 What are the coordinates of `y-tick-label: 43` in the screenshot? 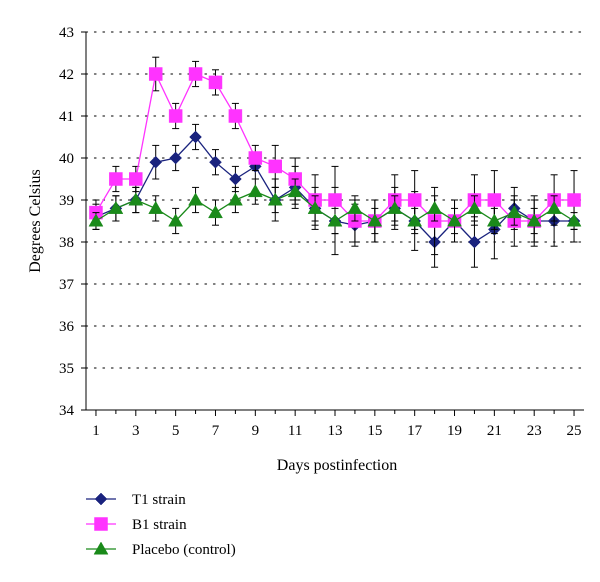 It's located at (66, 33).